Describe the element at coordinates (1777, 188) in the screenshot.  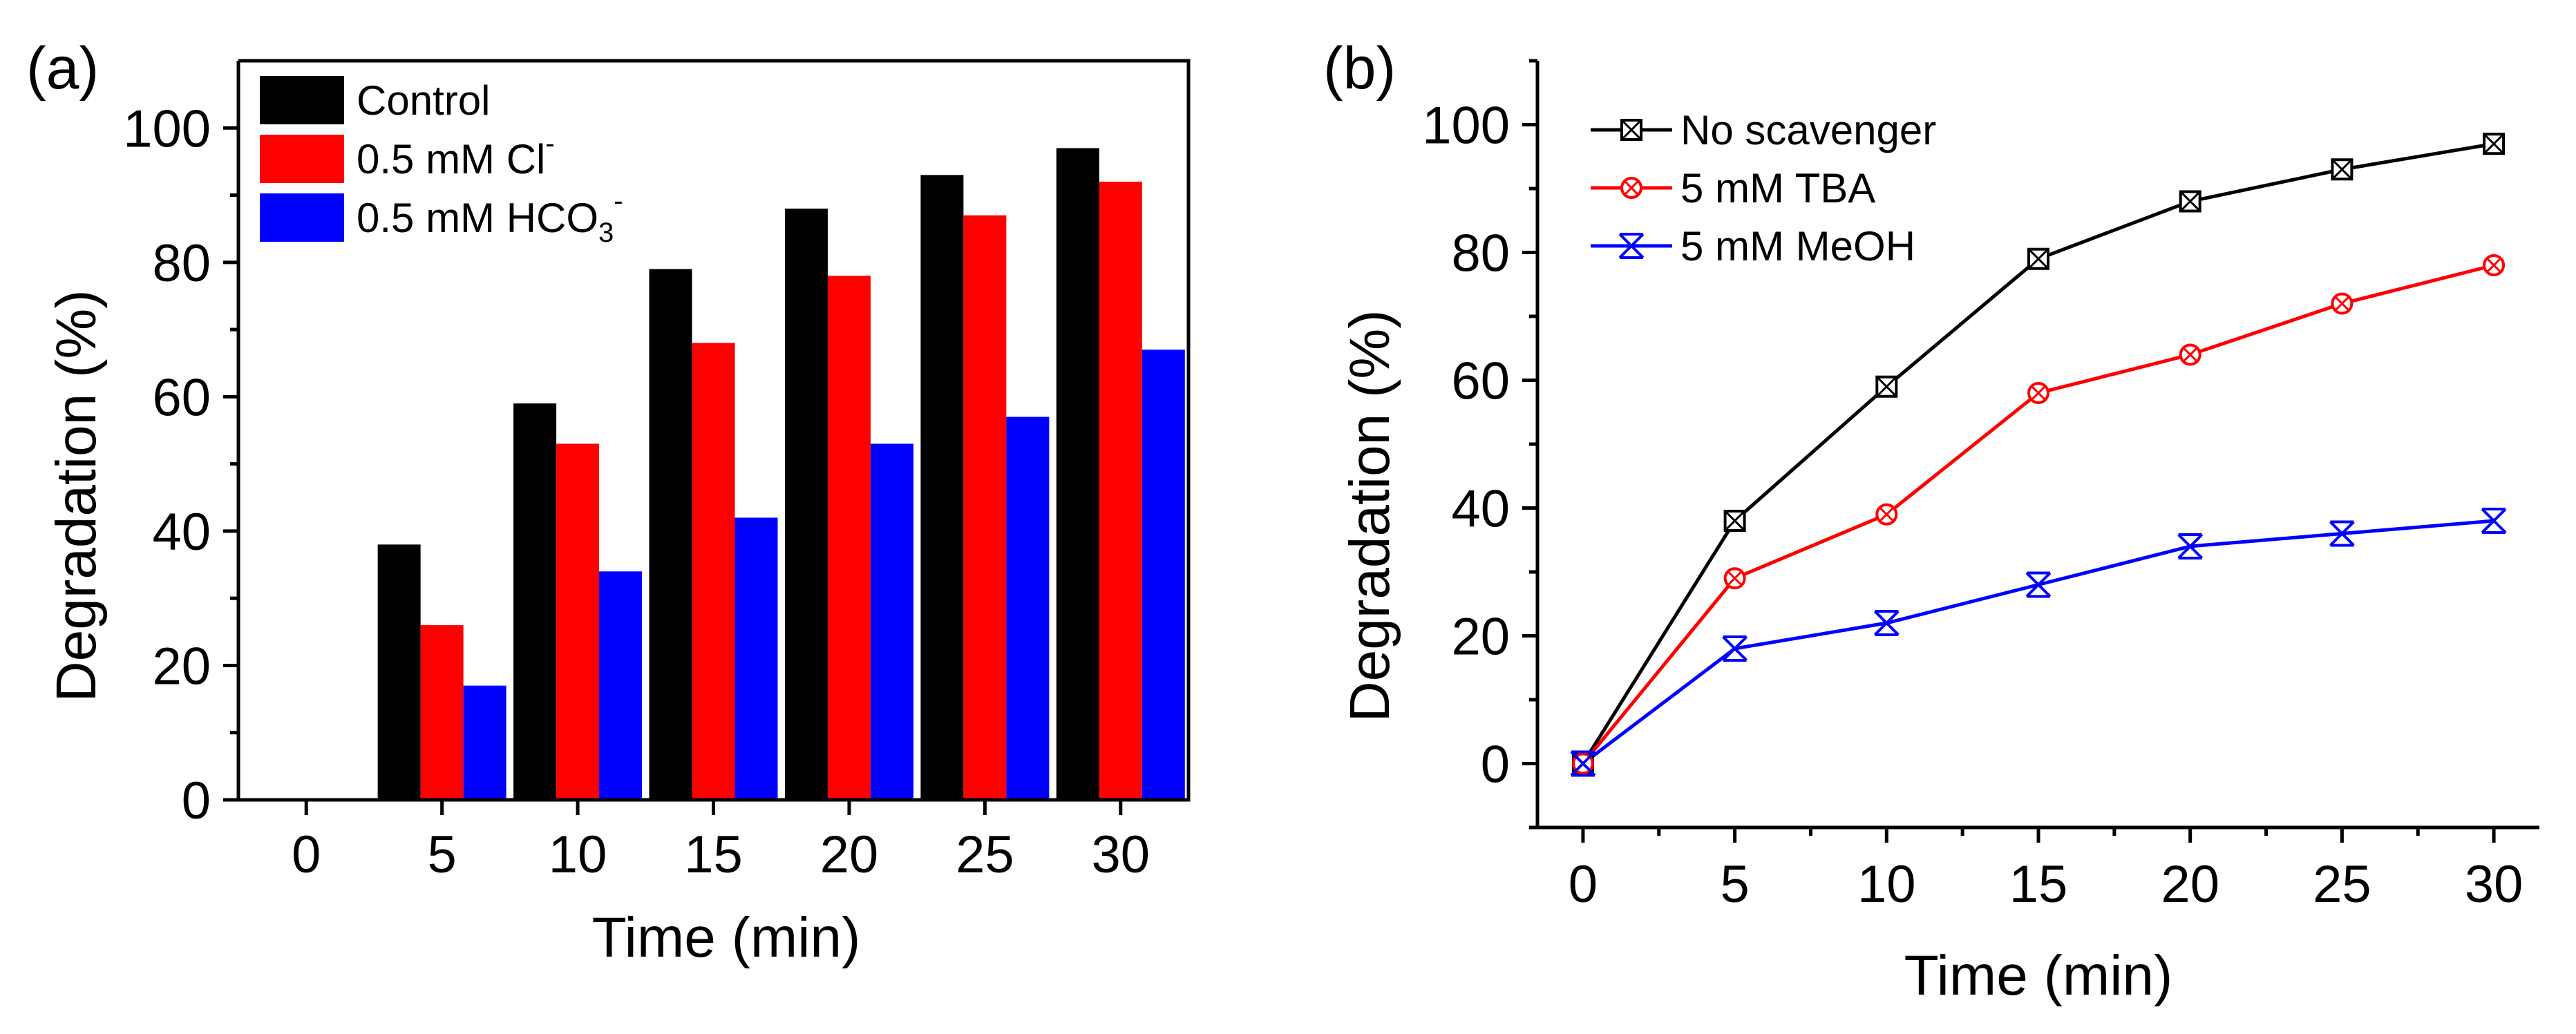
I see `panel-b-legend-label-1: 5 mM TBA` at that location.